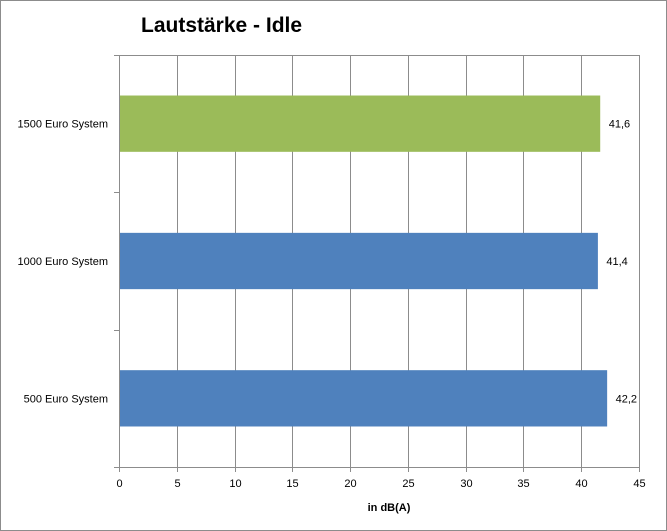 This screenshot has height=531, width=667. Describe the element at coordinates (292, 484) in the screenshot. I see `x-tick-label: 15` at that location.